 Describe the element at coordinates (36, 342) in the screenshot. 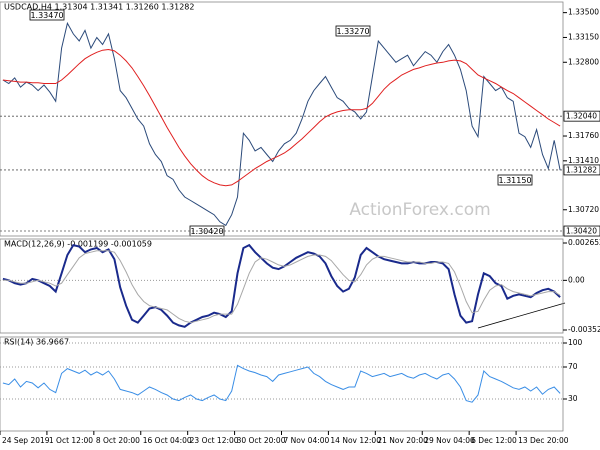

I see `rsi-title: RSI(14) 36.9667` at that location.